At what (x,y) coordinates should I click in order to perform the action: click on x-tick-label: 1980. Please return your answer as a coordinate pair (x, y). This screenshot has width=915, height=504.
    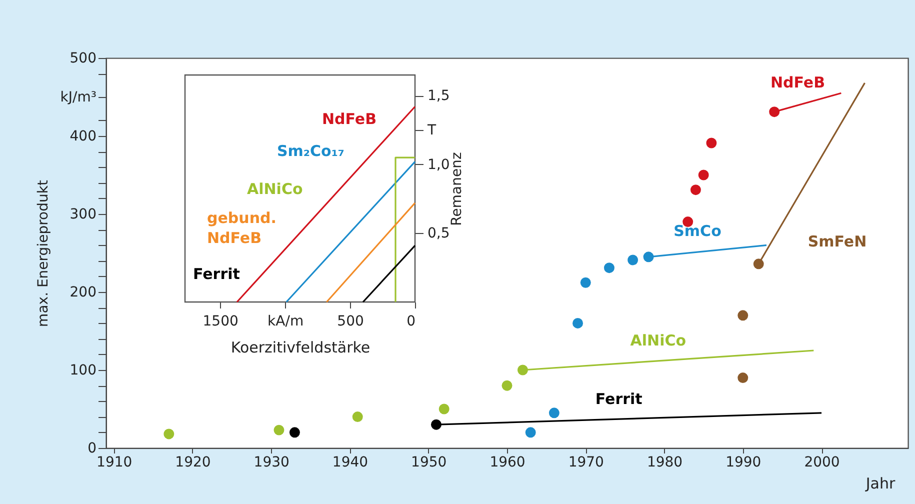
    Looking at the image, I should click on (664, 462).